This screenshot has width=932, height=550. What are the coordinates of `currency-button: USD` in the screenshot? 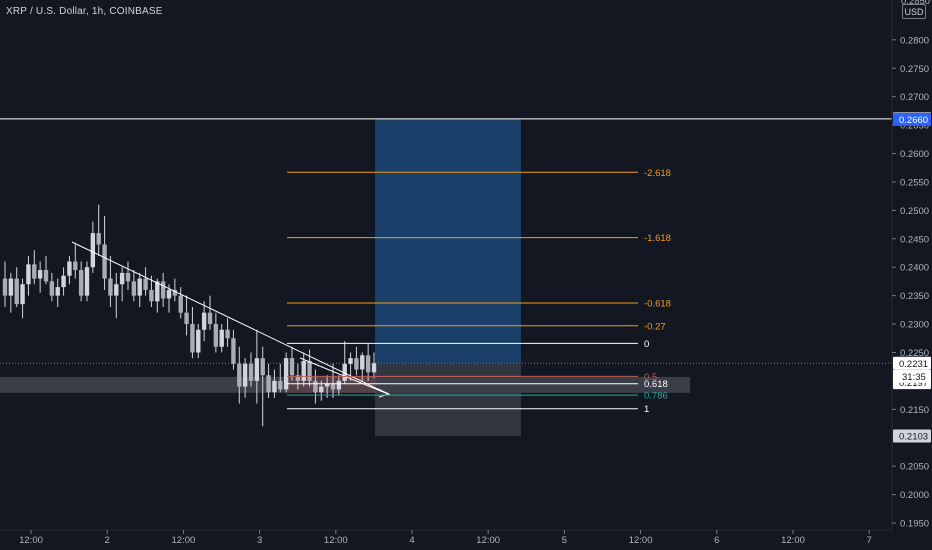 It's located at (914, 11).